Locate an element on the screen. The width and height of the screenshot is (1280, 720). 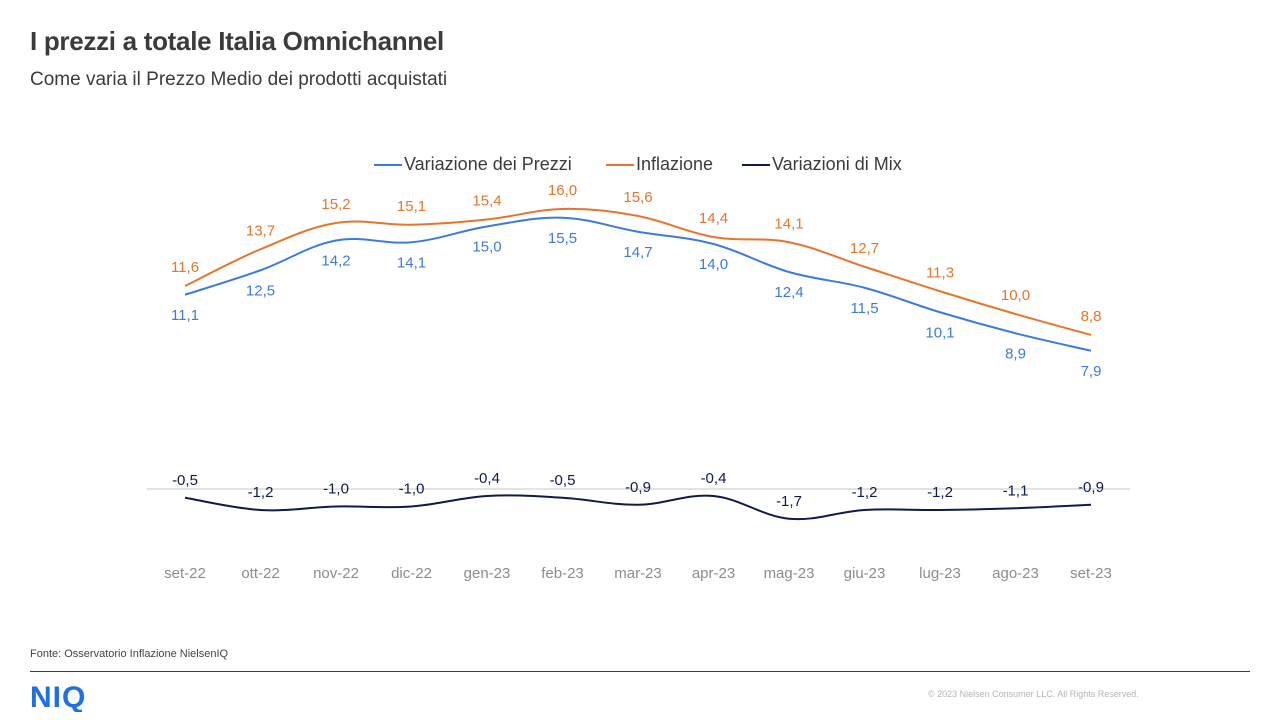
x-tick-label: giu-23 is located at coordinates (865, 573).